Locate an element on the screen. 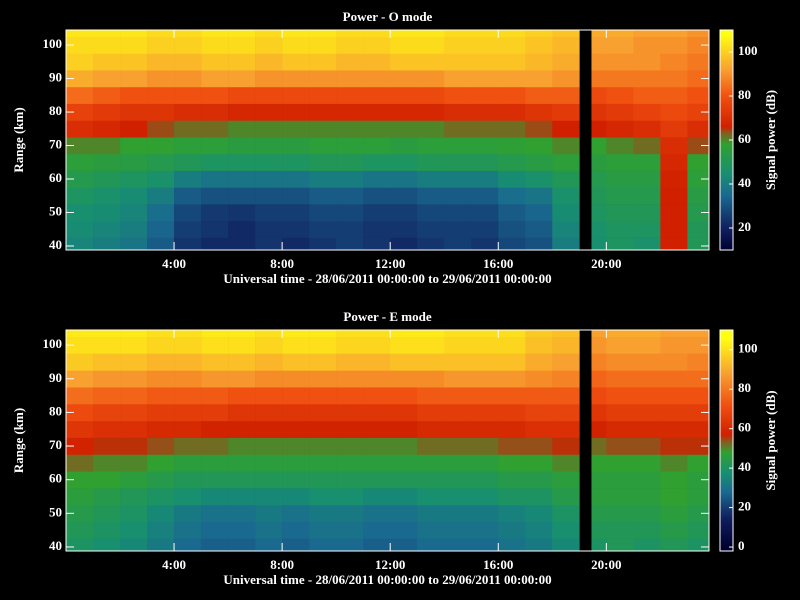 This screenshot has width=800, height=600. colorbar-label: Signal power (dB) is located at coordinates (770, 440).